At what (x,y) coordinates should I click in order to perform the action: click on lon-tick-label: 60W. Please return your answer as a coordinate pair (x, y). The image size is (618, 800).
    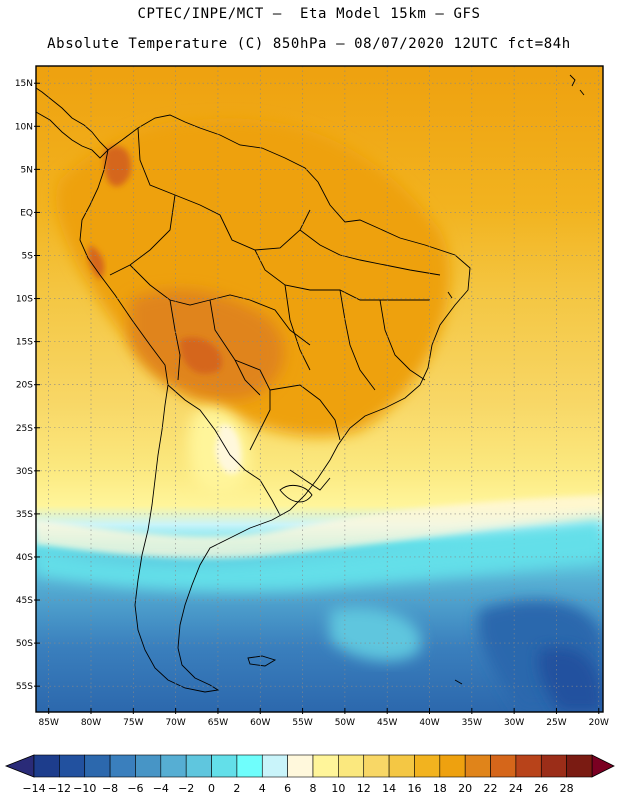
    Looking at the image, I should click on (260, 723).